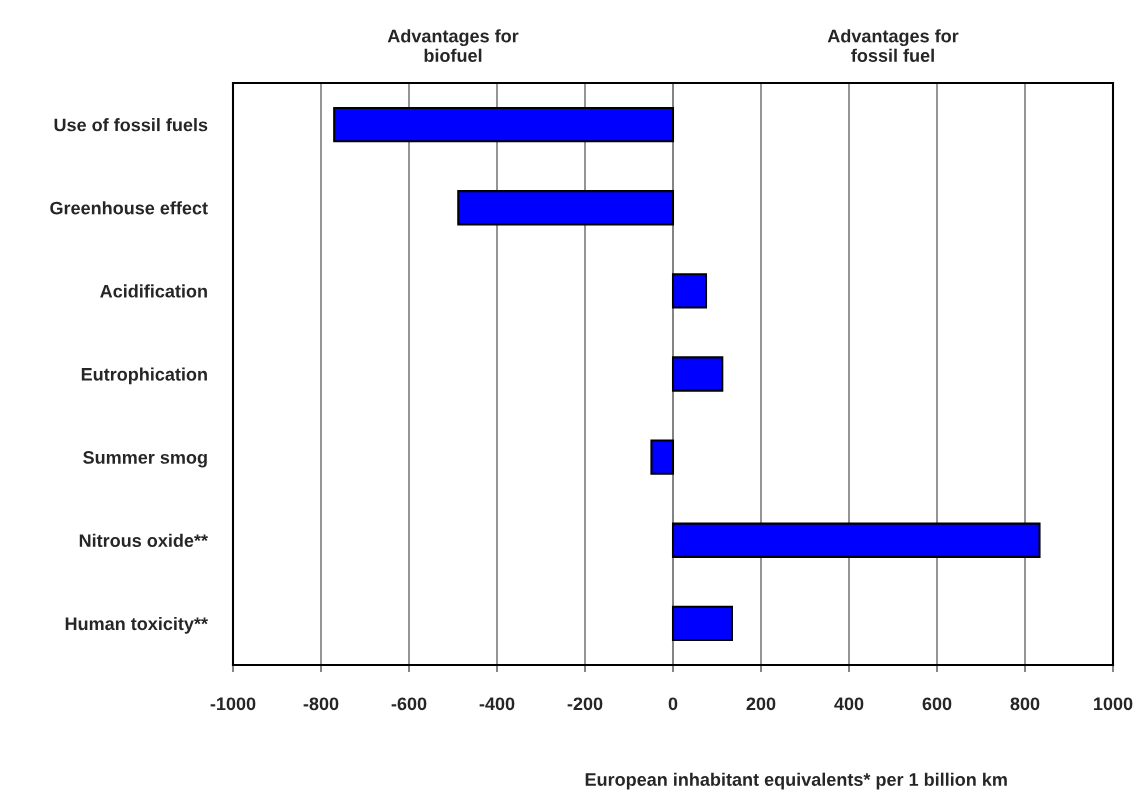 This screenshot has width=1141, height=800. I want to click on x-axis-title: European inhabitant equivalents* per 1 billion km, so click(796, 781).